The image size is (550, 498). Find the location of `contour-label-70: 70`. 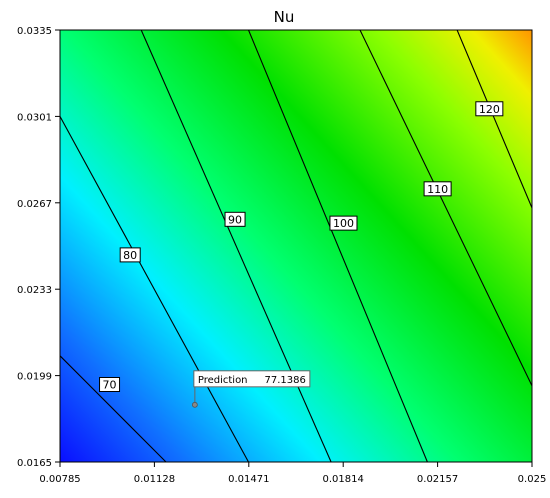

contour-label-70: 70 is located at coordinates (110, 384).